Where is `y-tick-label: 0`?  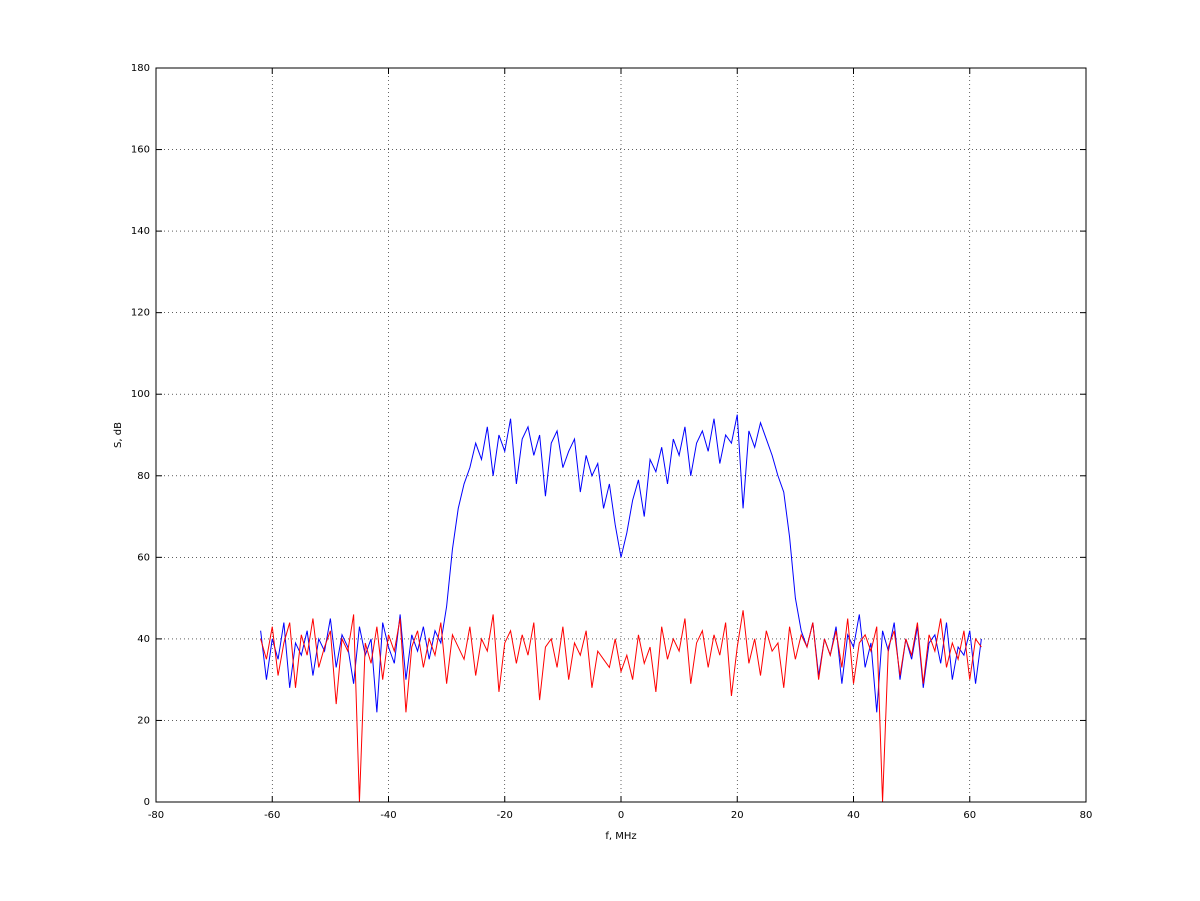 y-tick-label: 0 is located at coordinates (147, 802).